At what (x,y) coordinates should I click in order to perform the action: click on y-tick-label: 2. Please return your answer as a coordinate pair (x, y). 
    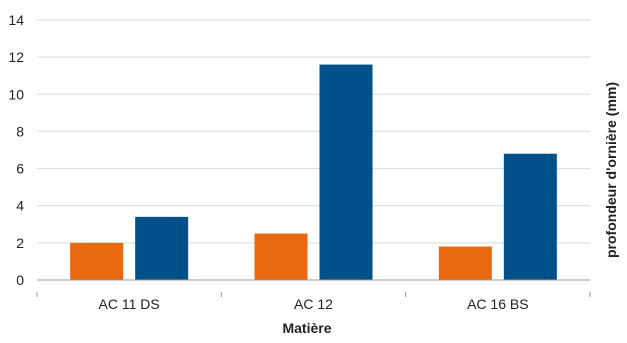
    Looking at the image, I should click on (20, 243).